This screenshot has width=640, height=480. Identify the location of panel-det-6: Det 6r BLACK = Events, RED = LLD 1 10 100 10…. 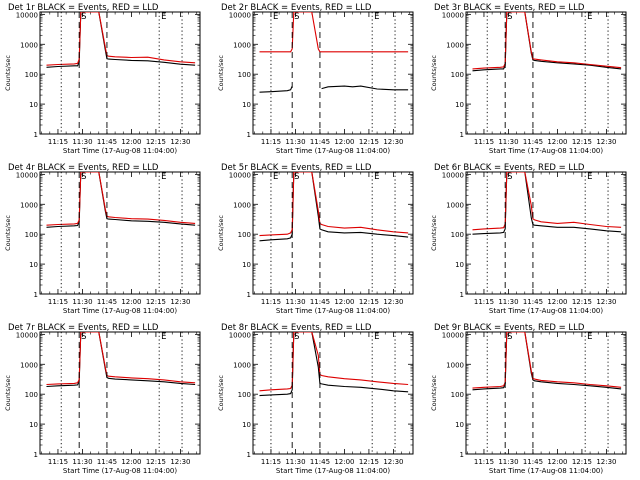
(528, 239).